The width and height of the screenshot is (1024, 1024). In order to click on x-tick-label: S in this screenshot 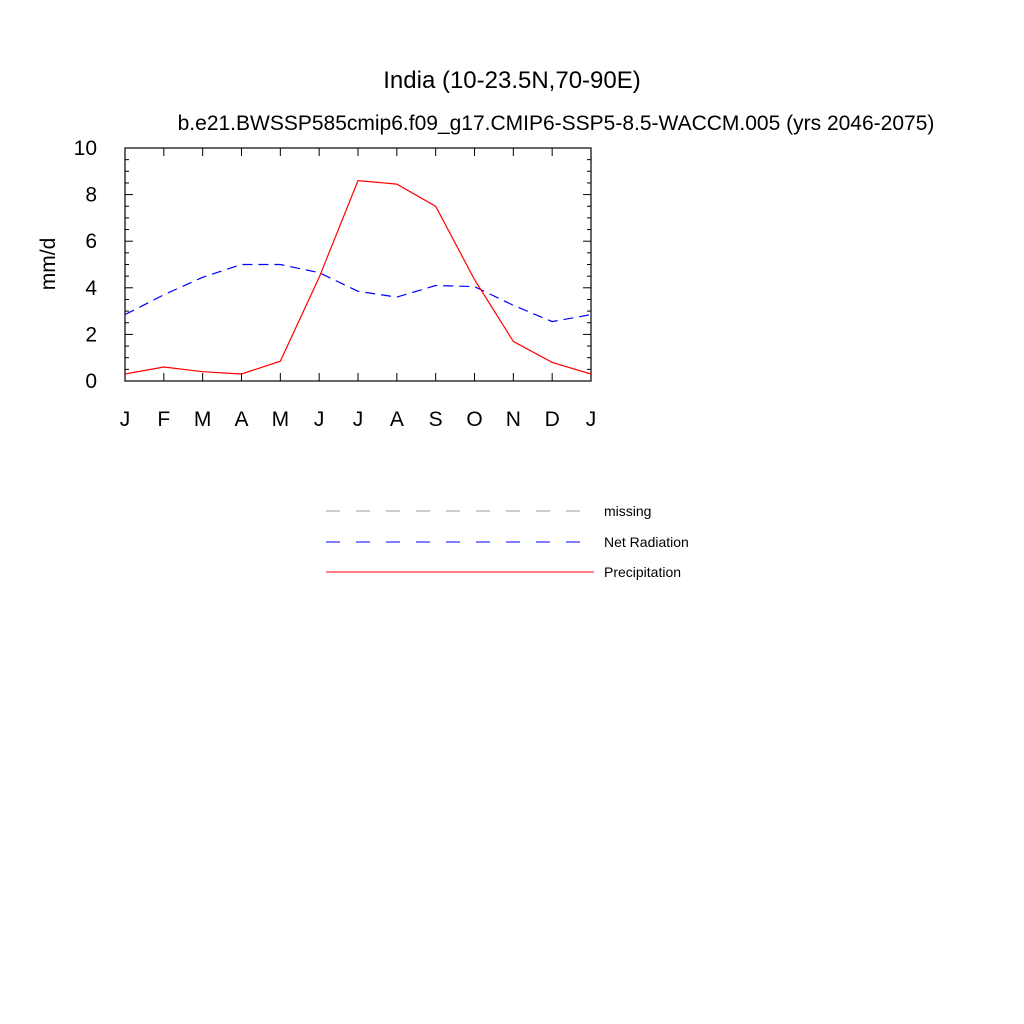, I will do `click(436, 419)`.